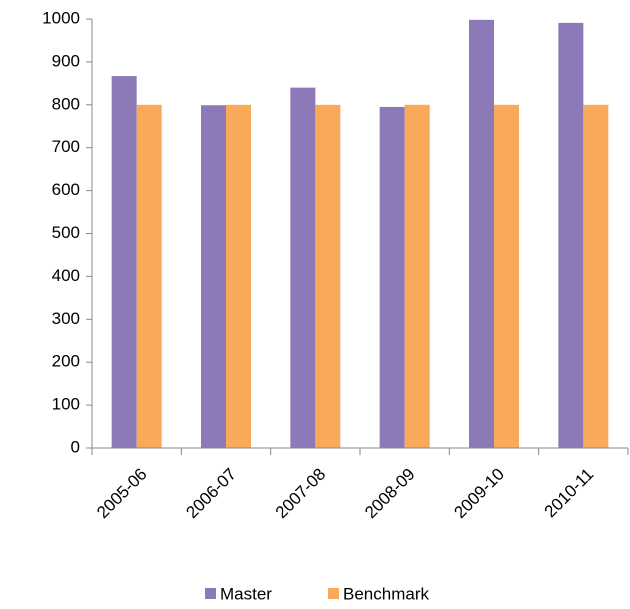 This screenshot has height=609, width=630. What do you see at coordinates (66, 275) in the screenshot?
I see `y-tick-label: 400` at bounding box center [66, 275].